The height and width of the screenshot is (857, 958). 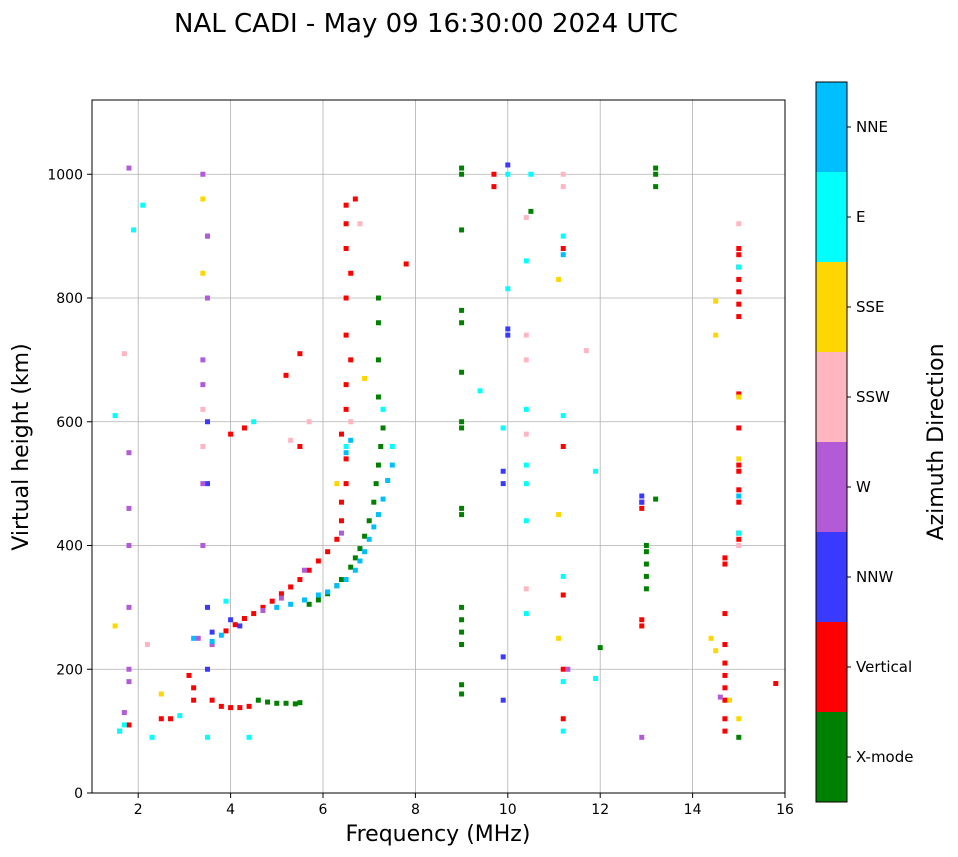 What do you see at coordinates (426, 24) in the screenshot?
I see `chart-title: NAL CADI - May 09 16:30:00 2024 UTC` at bounding box center [426, 24].